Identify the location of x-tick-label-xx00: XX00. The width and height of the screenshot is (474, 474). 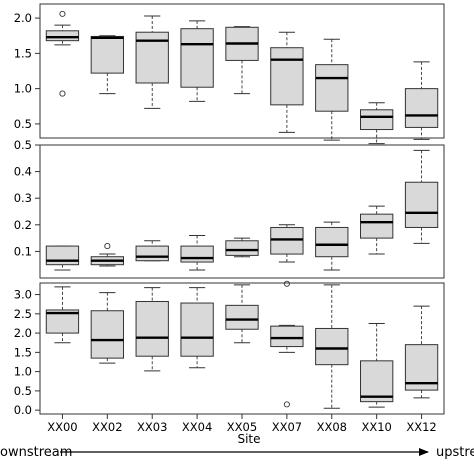
(62, 427).